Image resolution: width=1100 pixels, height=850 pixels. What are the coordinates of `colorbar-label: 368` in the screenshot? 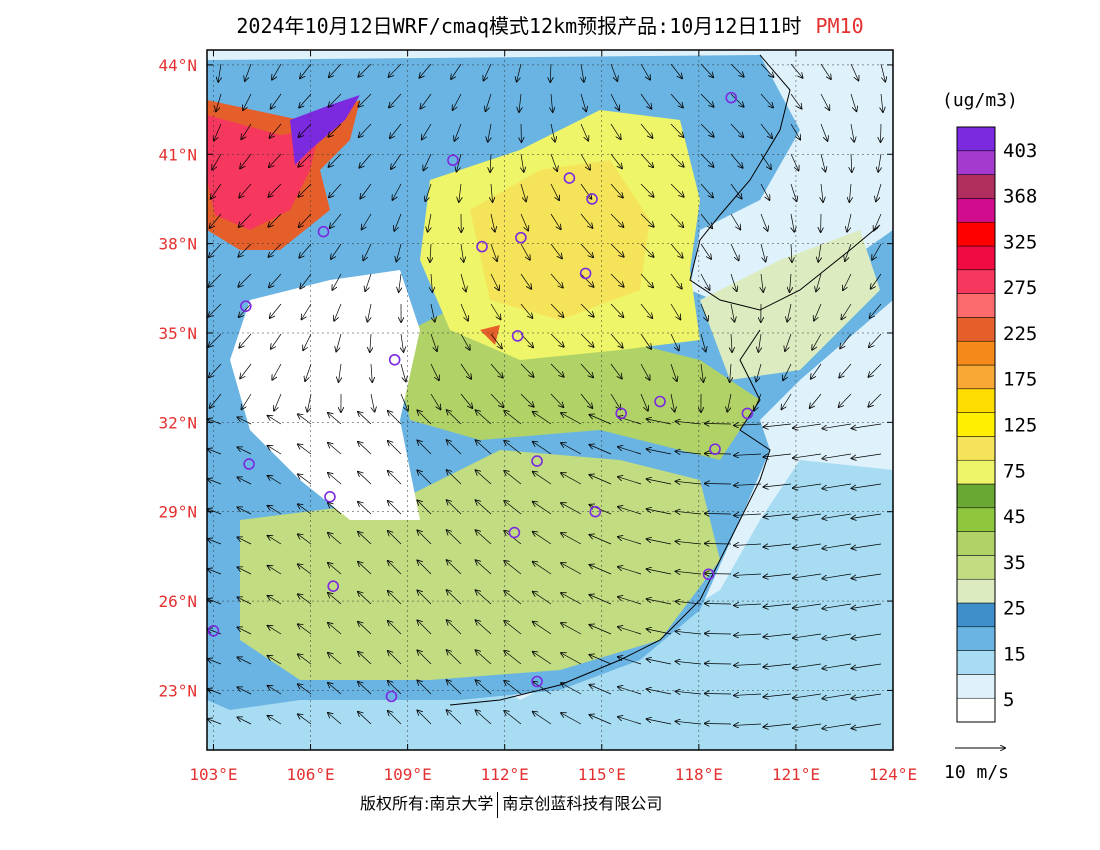 It's located at (1020, 197).